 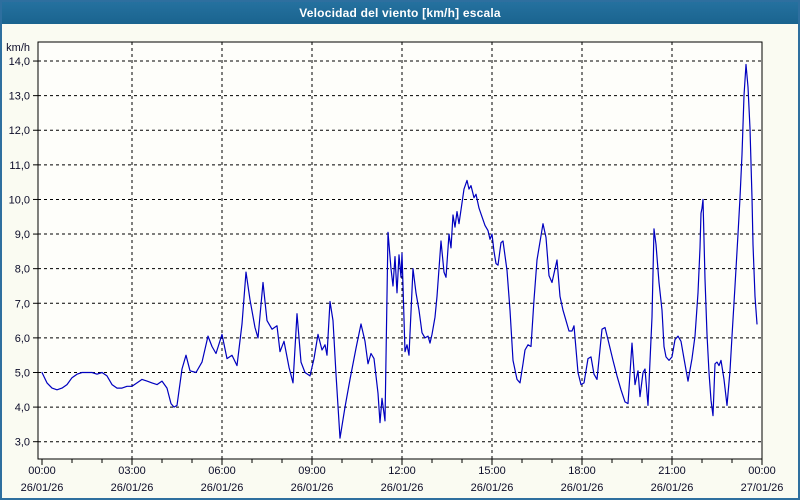 I want to click on y-tick-label: 11,0, so click(x=19, y=166).